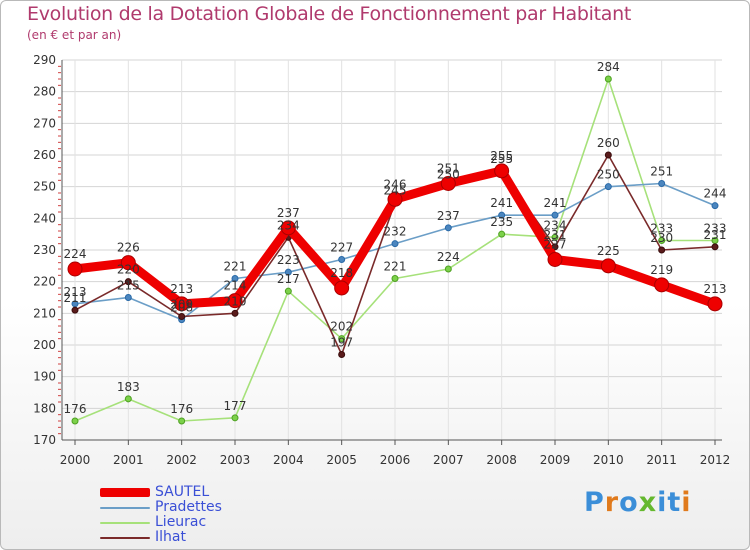  Describe the element at coordinates (661, 172) in the screenshot. I see `data-label: 251` at that location.